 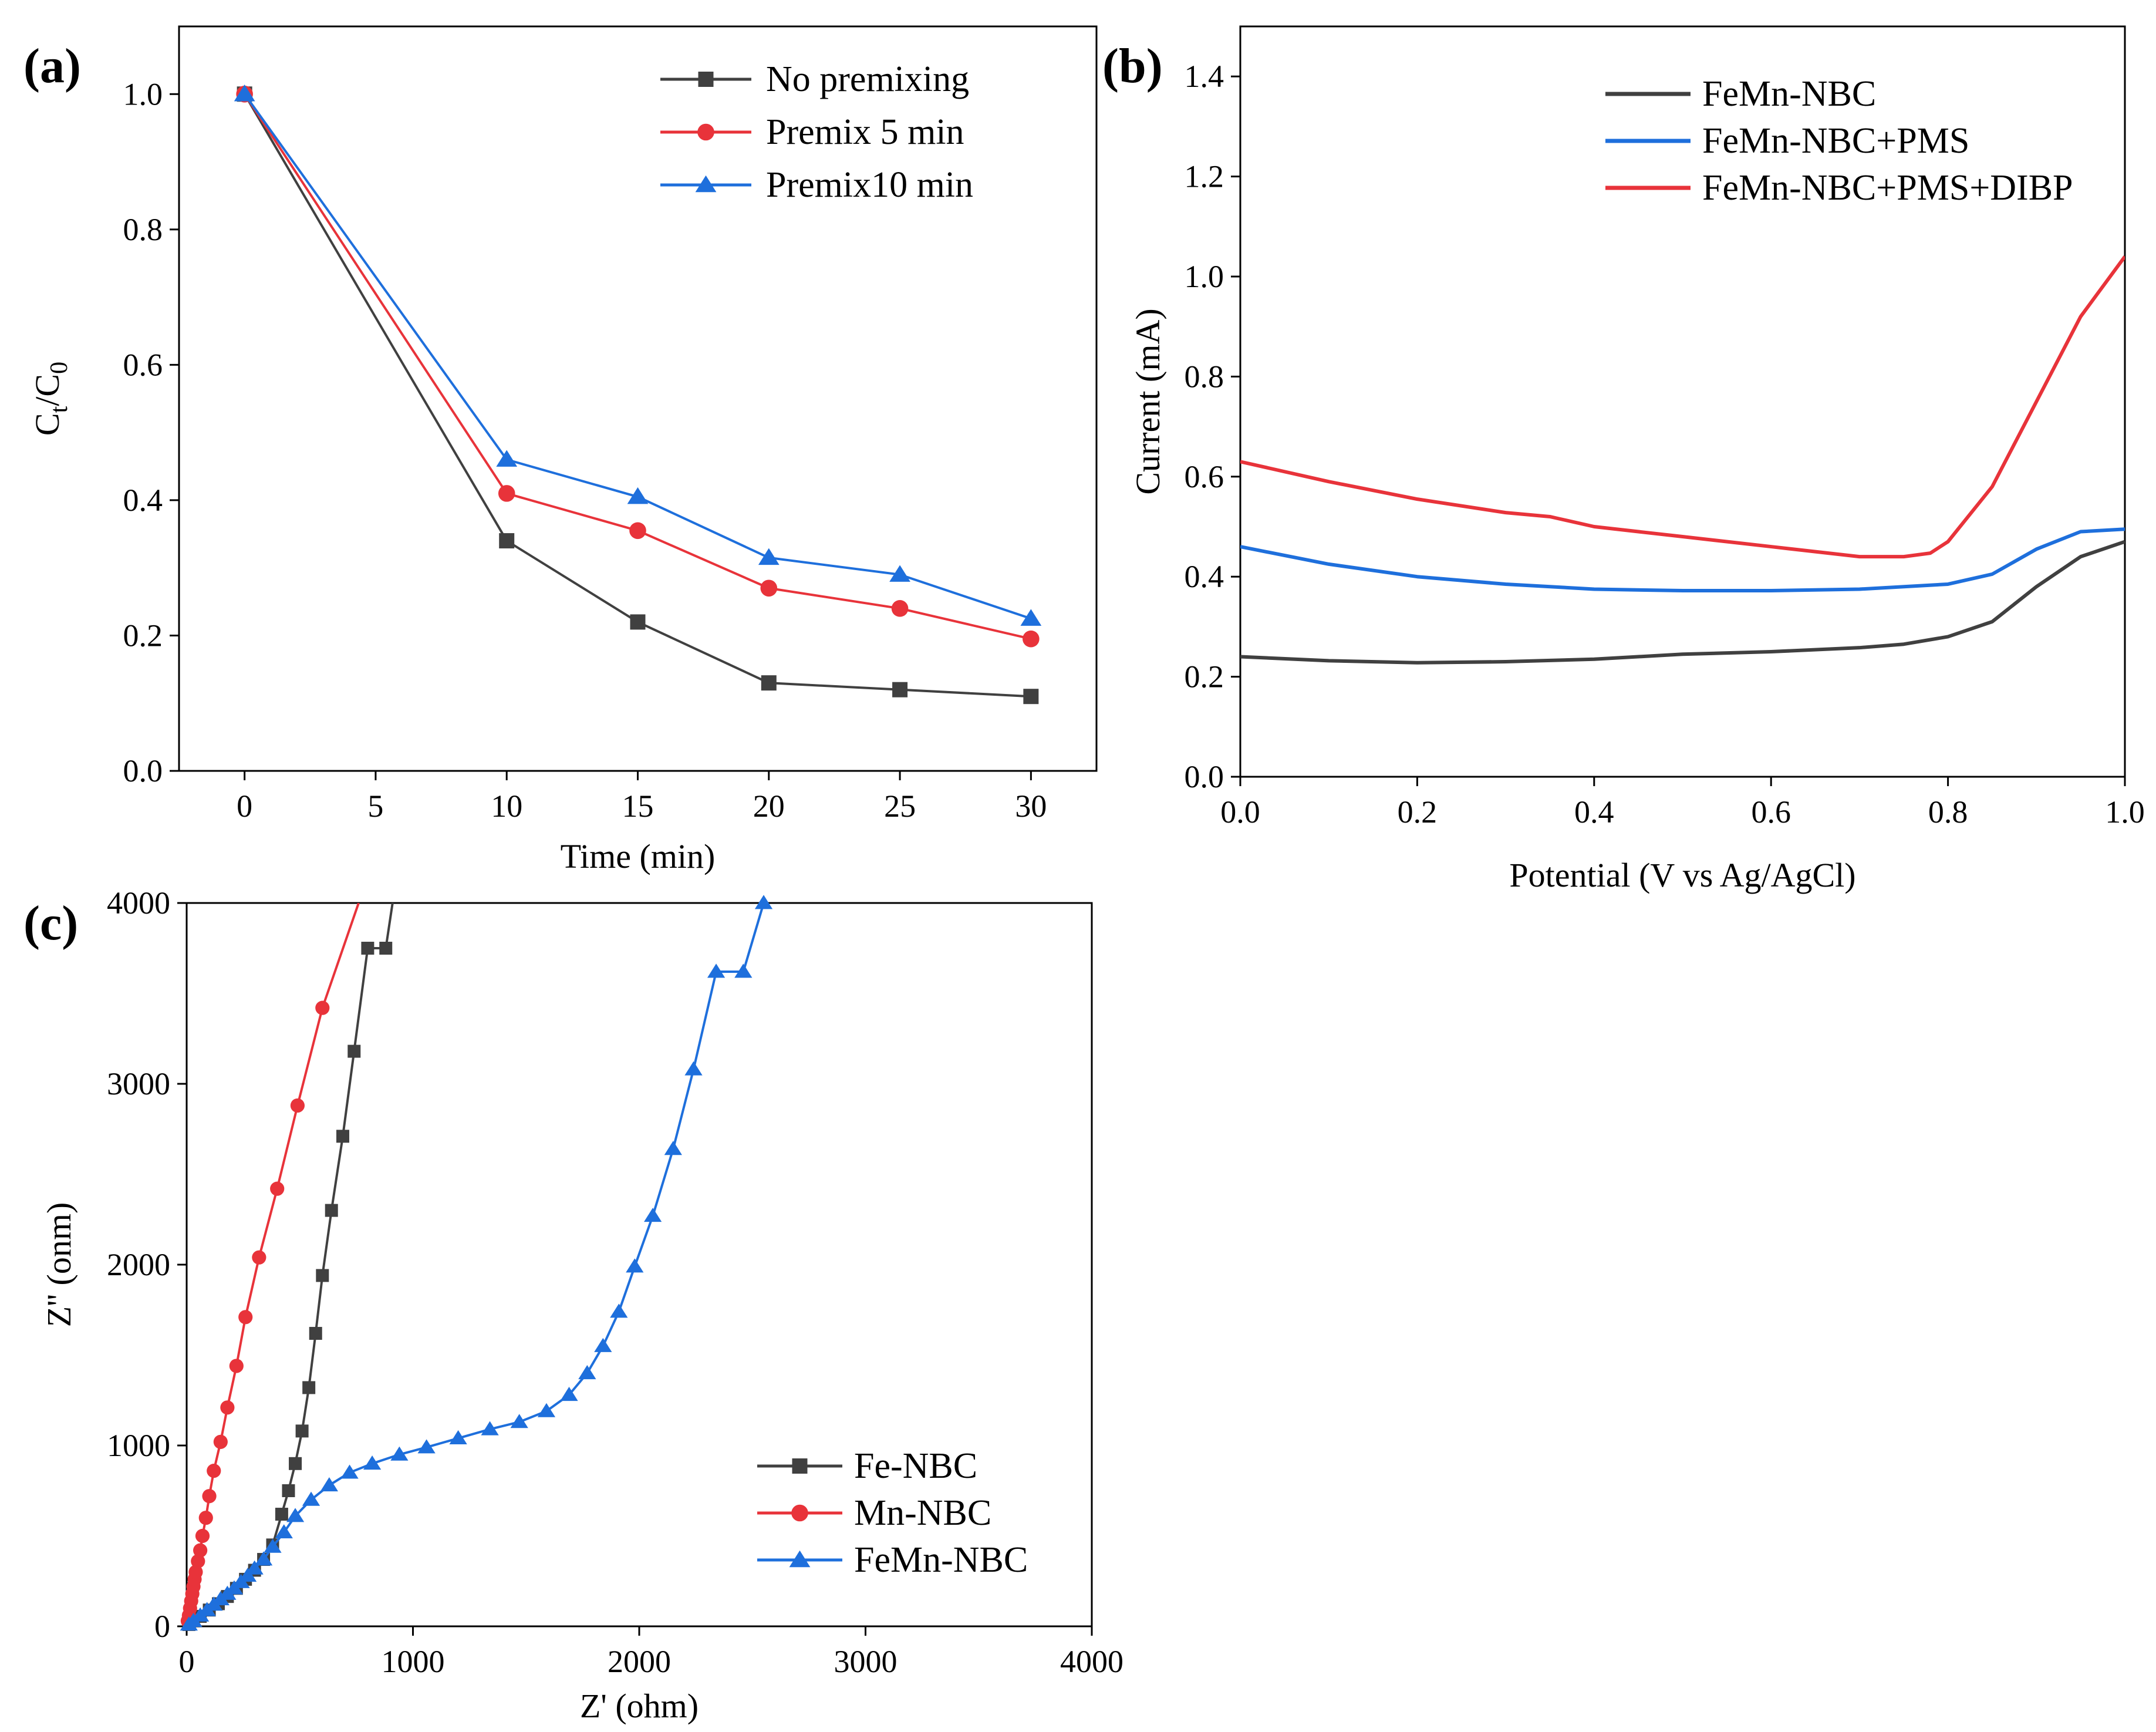 I want to click on y-tick-label: 0.2, so click(x=143, y=635).